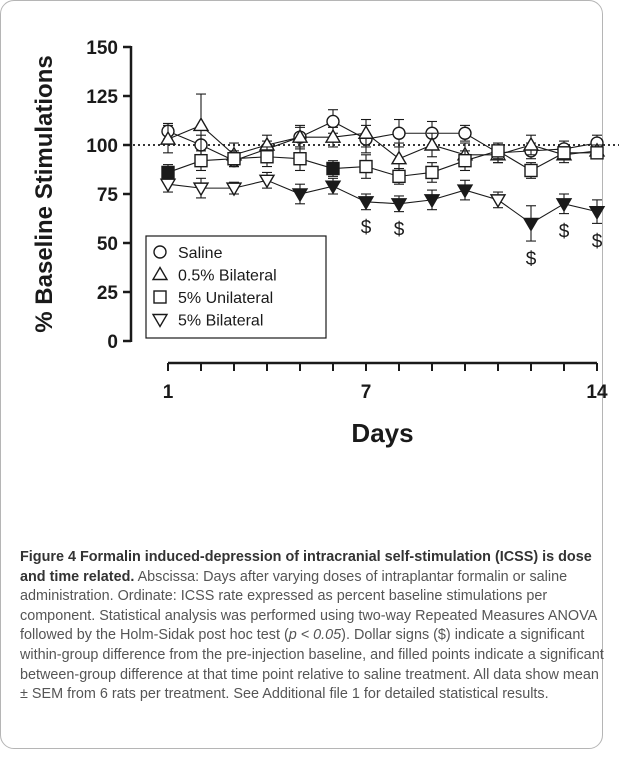 The width and height of the screenshot is (625, 758). I want to click on y-tick-label-0: 0, so click(112, 342).